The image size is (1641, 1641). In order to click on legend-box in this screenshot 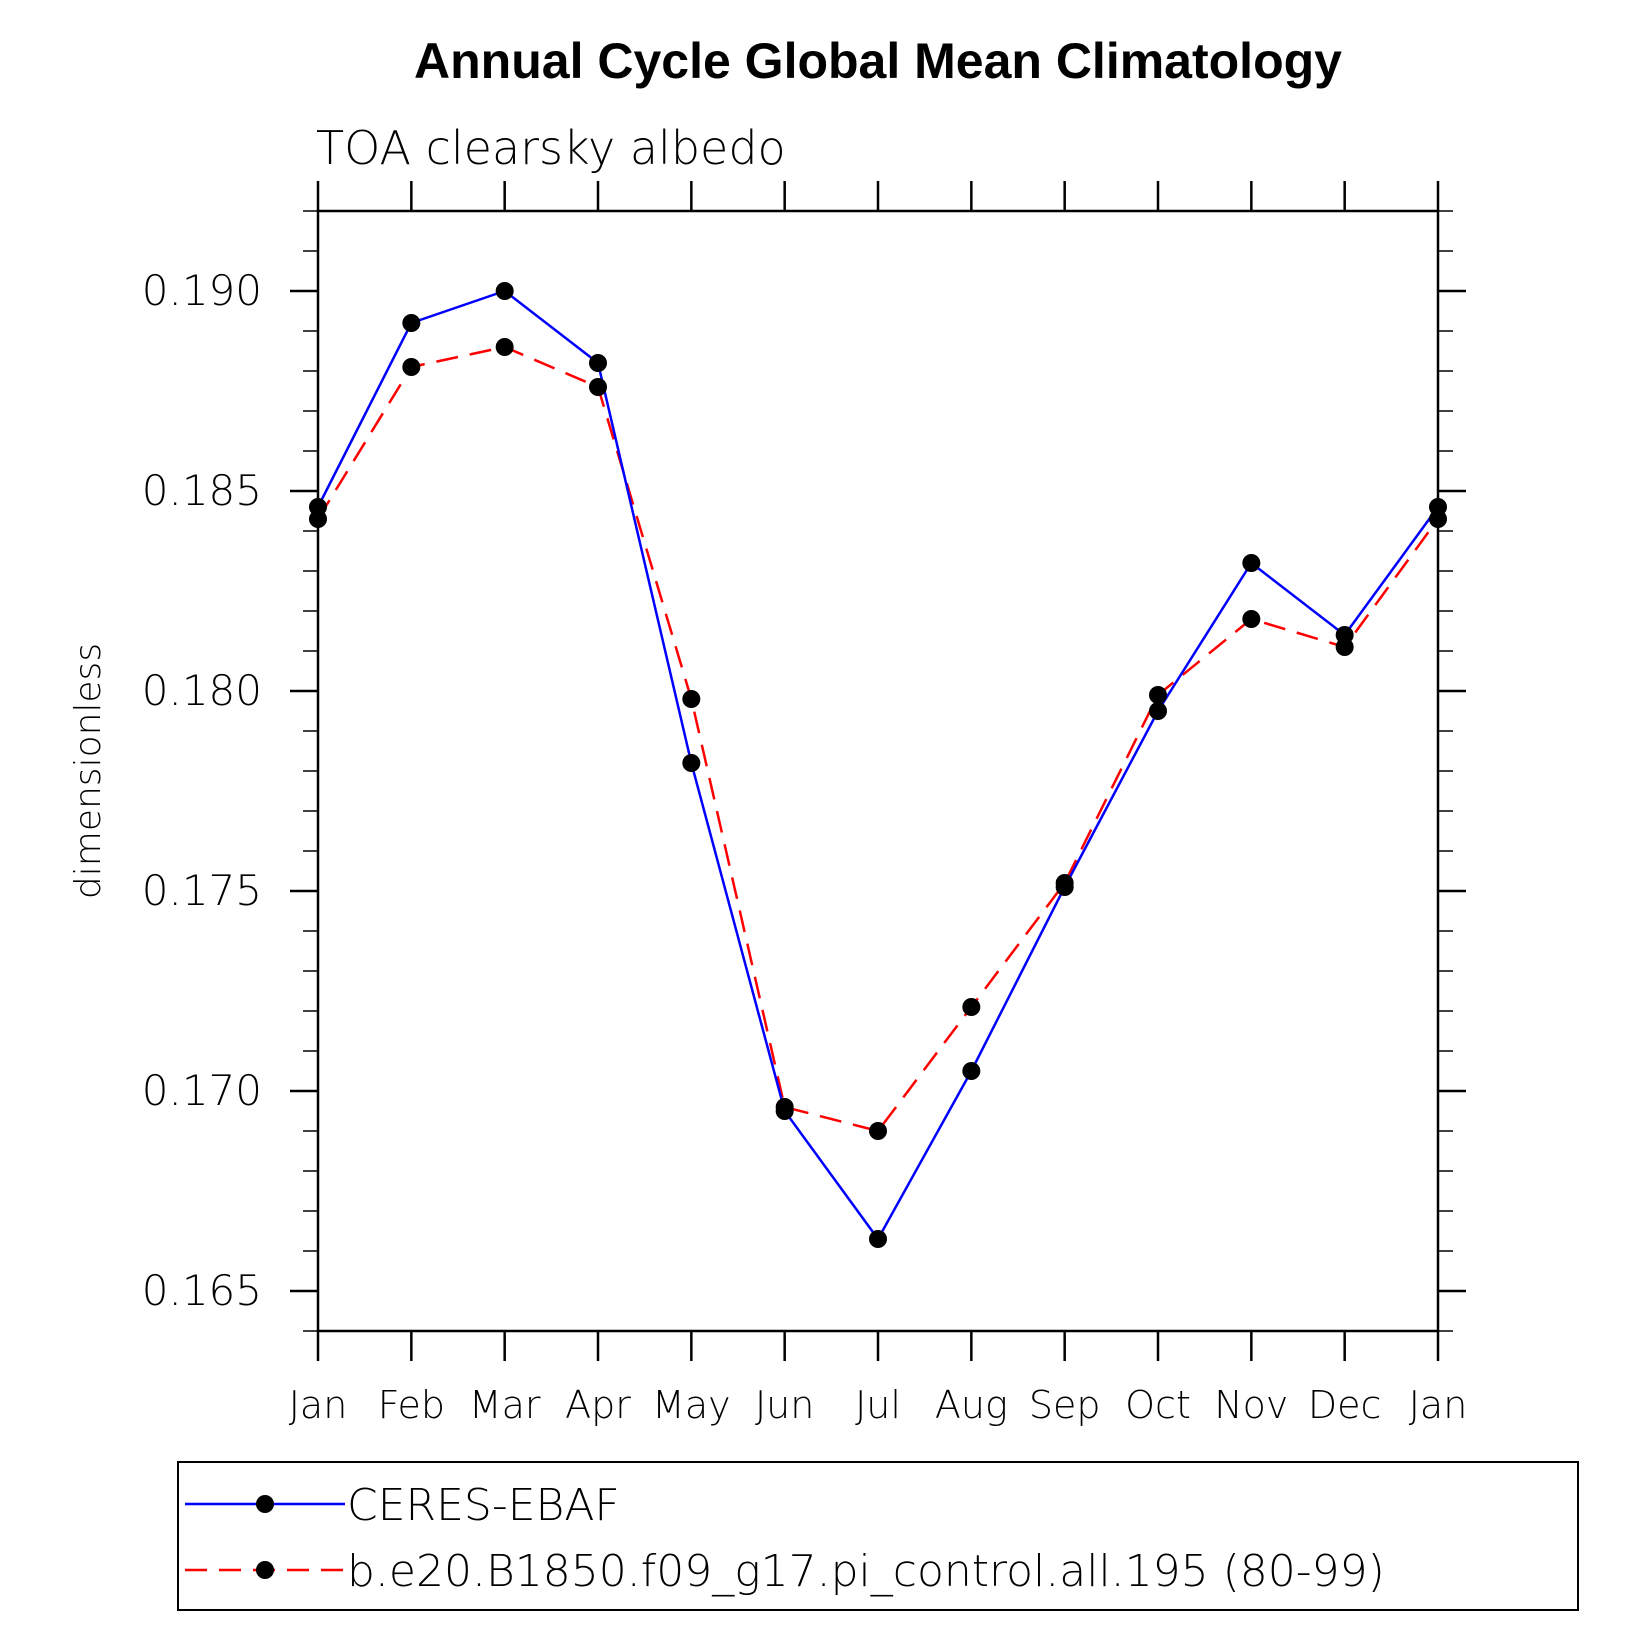, I will do `click(878, 1536)`.